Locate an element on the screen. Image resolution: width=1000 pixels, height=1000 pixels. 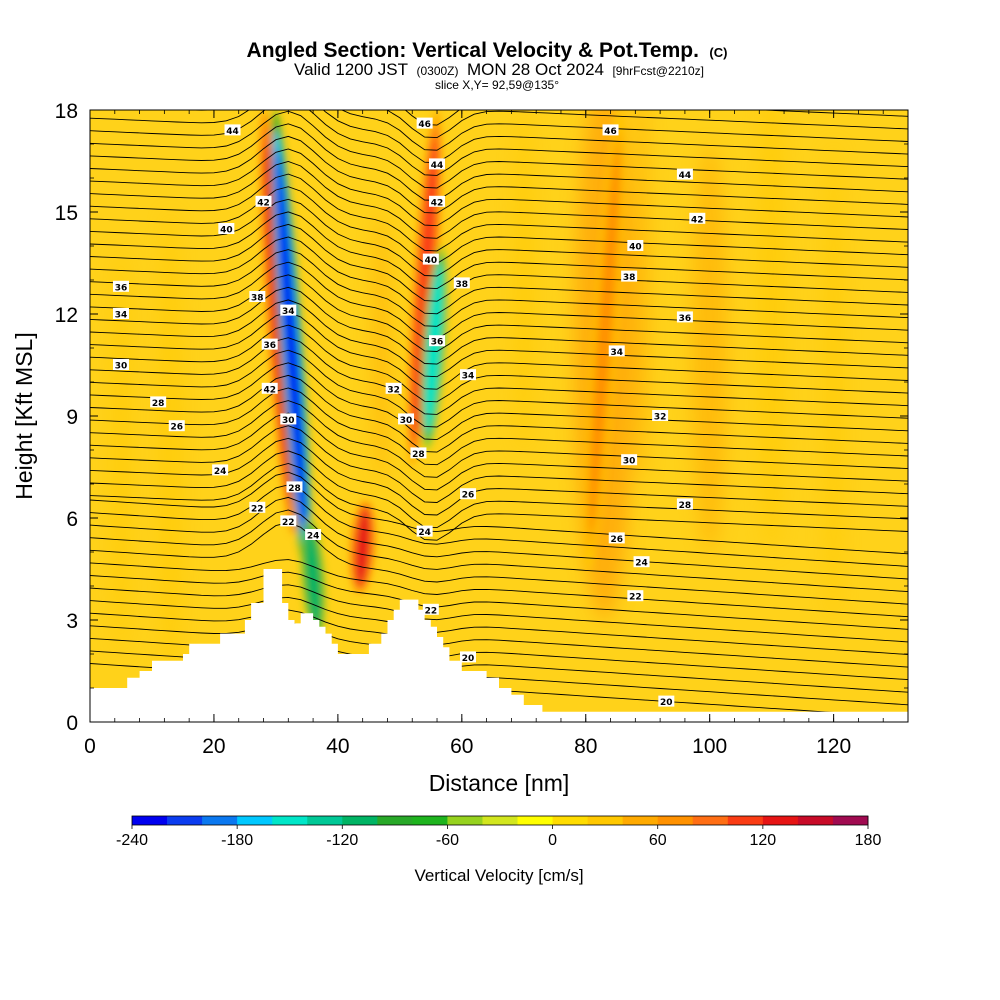
isentrope-label-37: 26 is located at coordinates (468, 494).